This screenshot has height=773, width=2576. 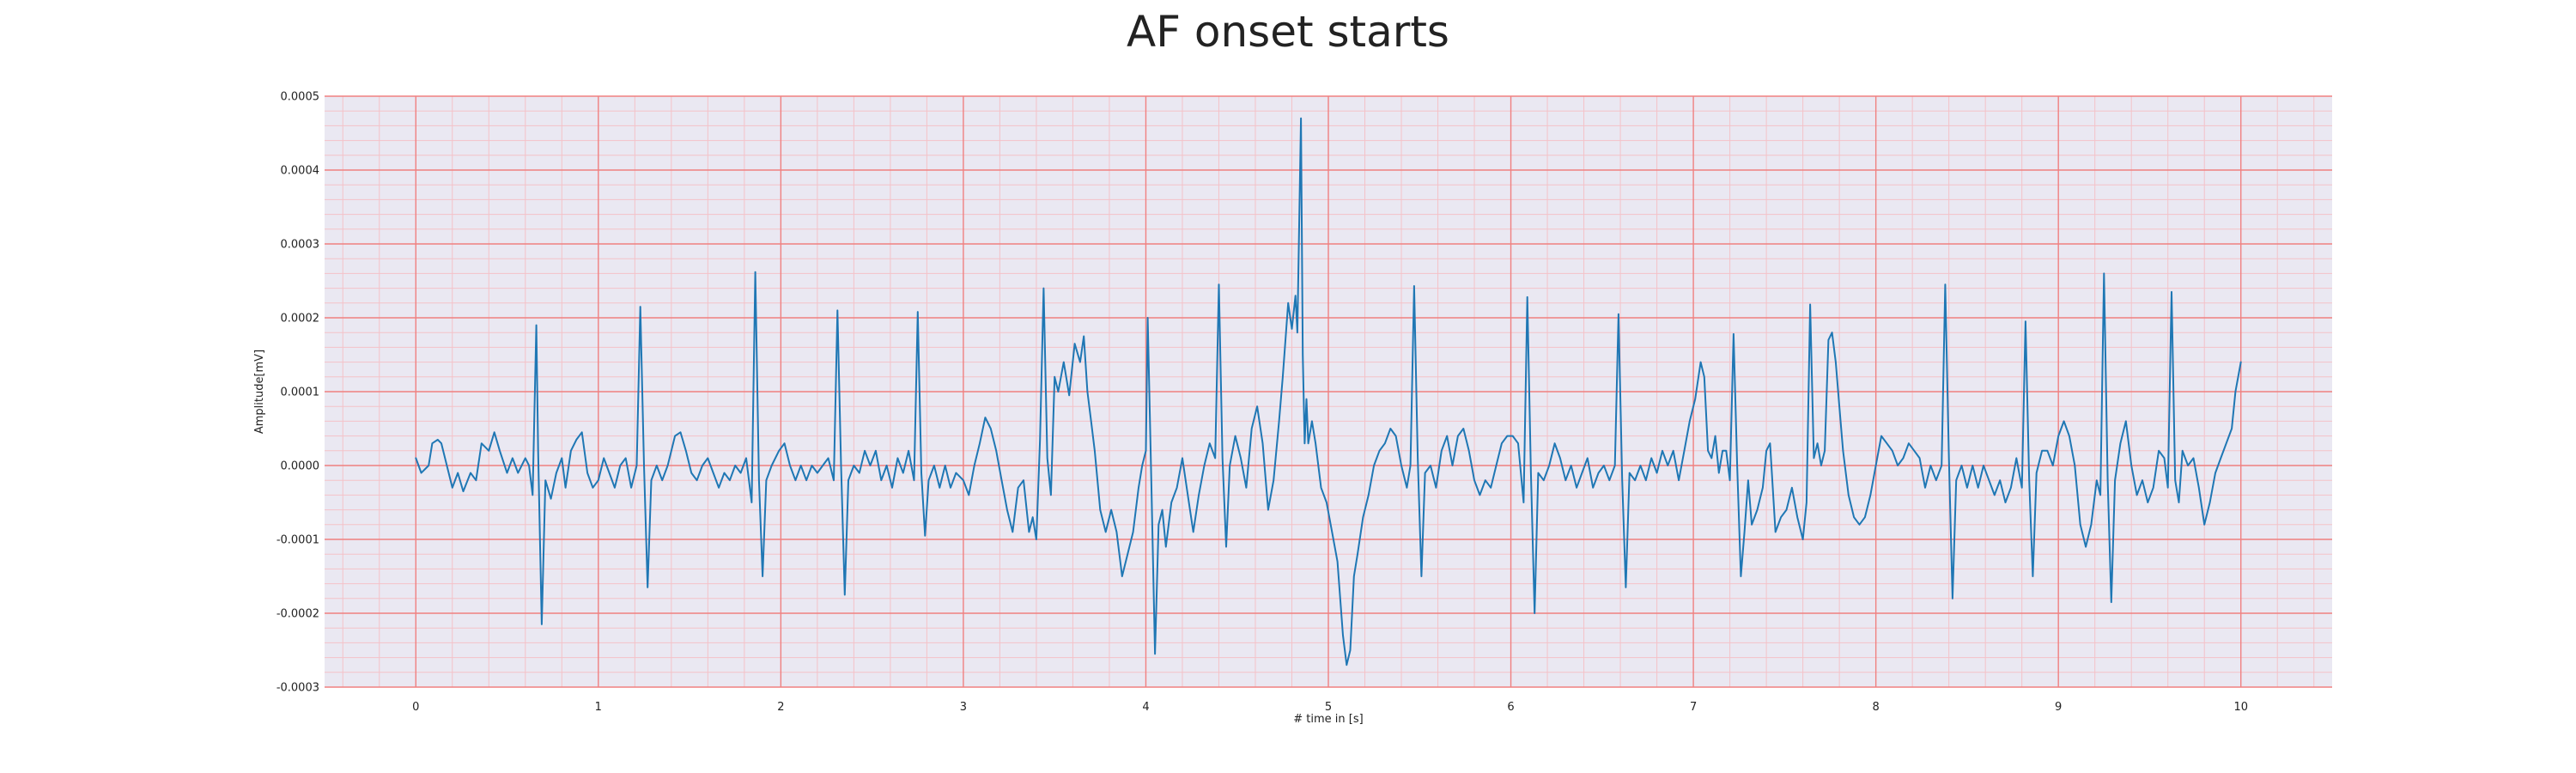 I want to click on y-tick-label: 0.0005, so click(x=301, y=97).